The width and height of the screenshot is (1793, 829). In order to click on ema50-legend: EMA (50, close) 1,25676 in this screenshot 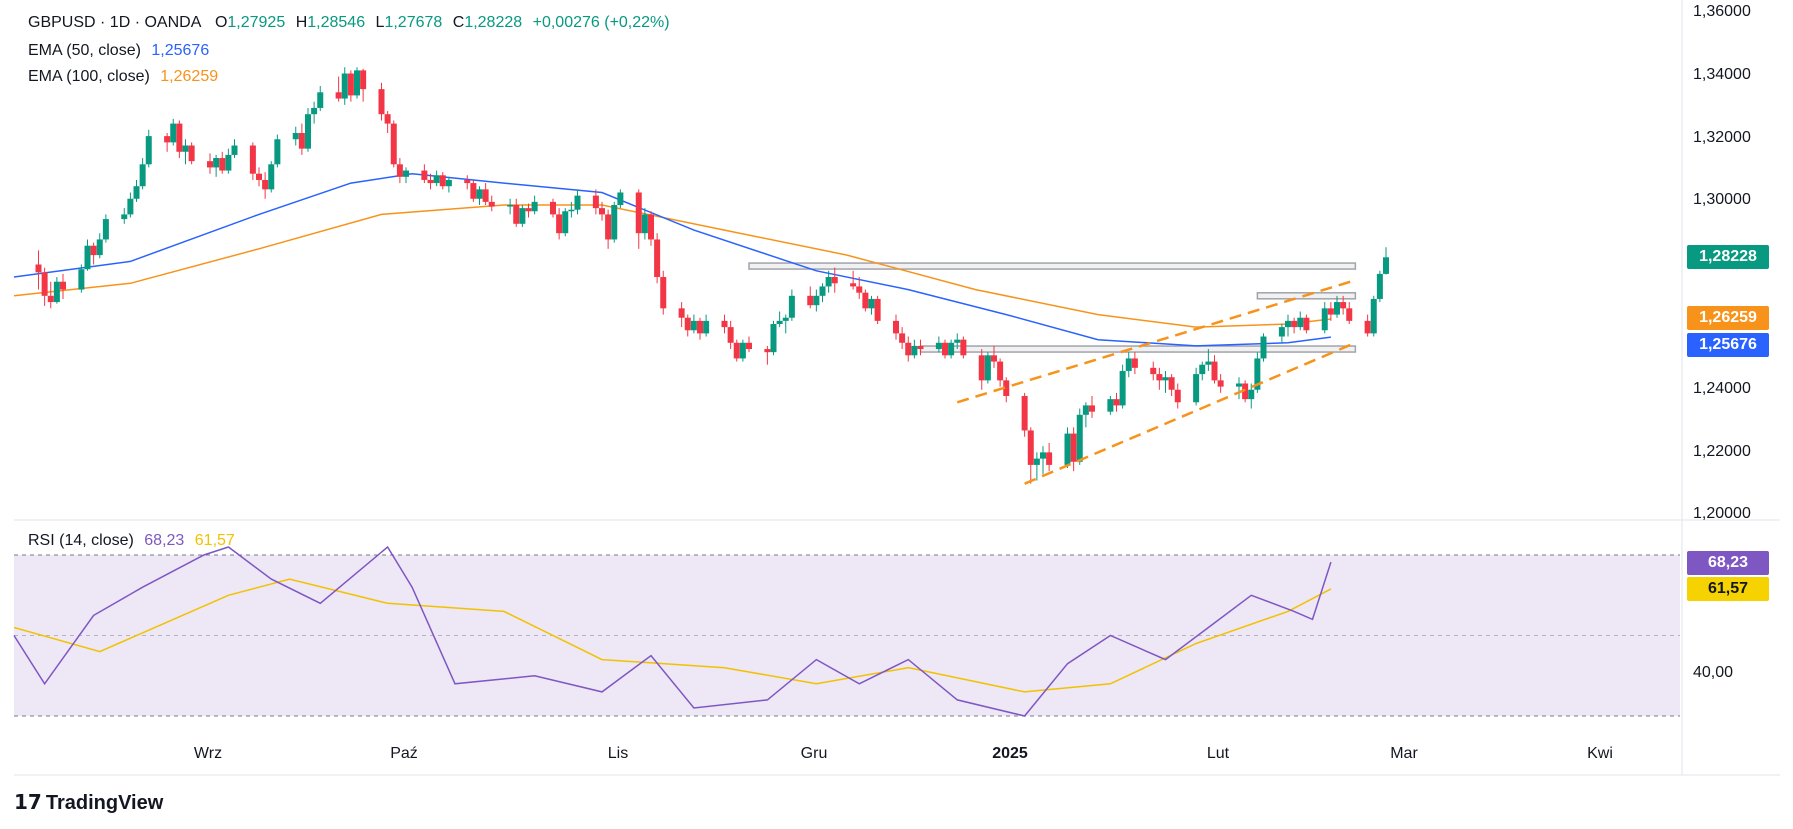, I will do `click(118, 51)`.